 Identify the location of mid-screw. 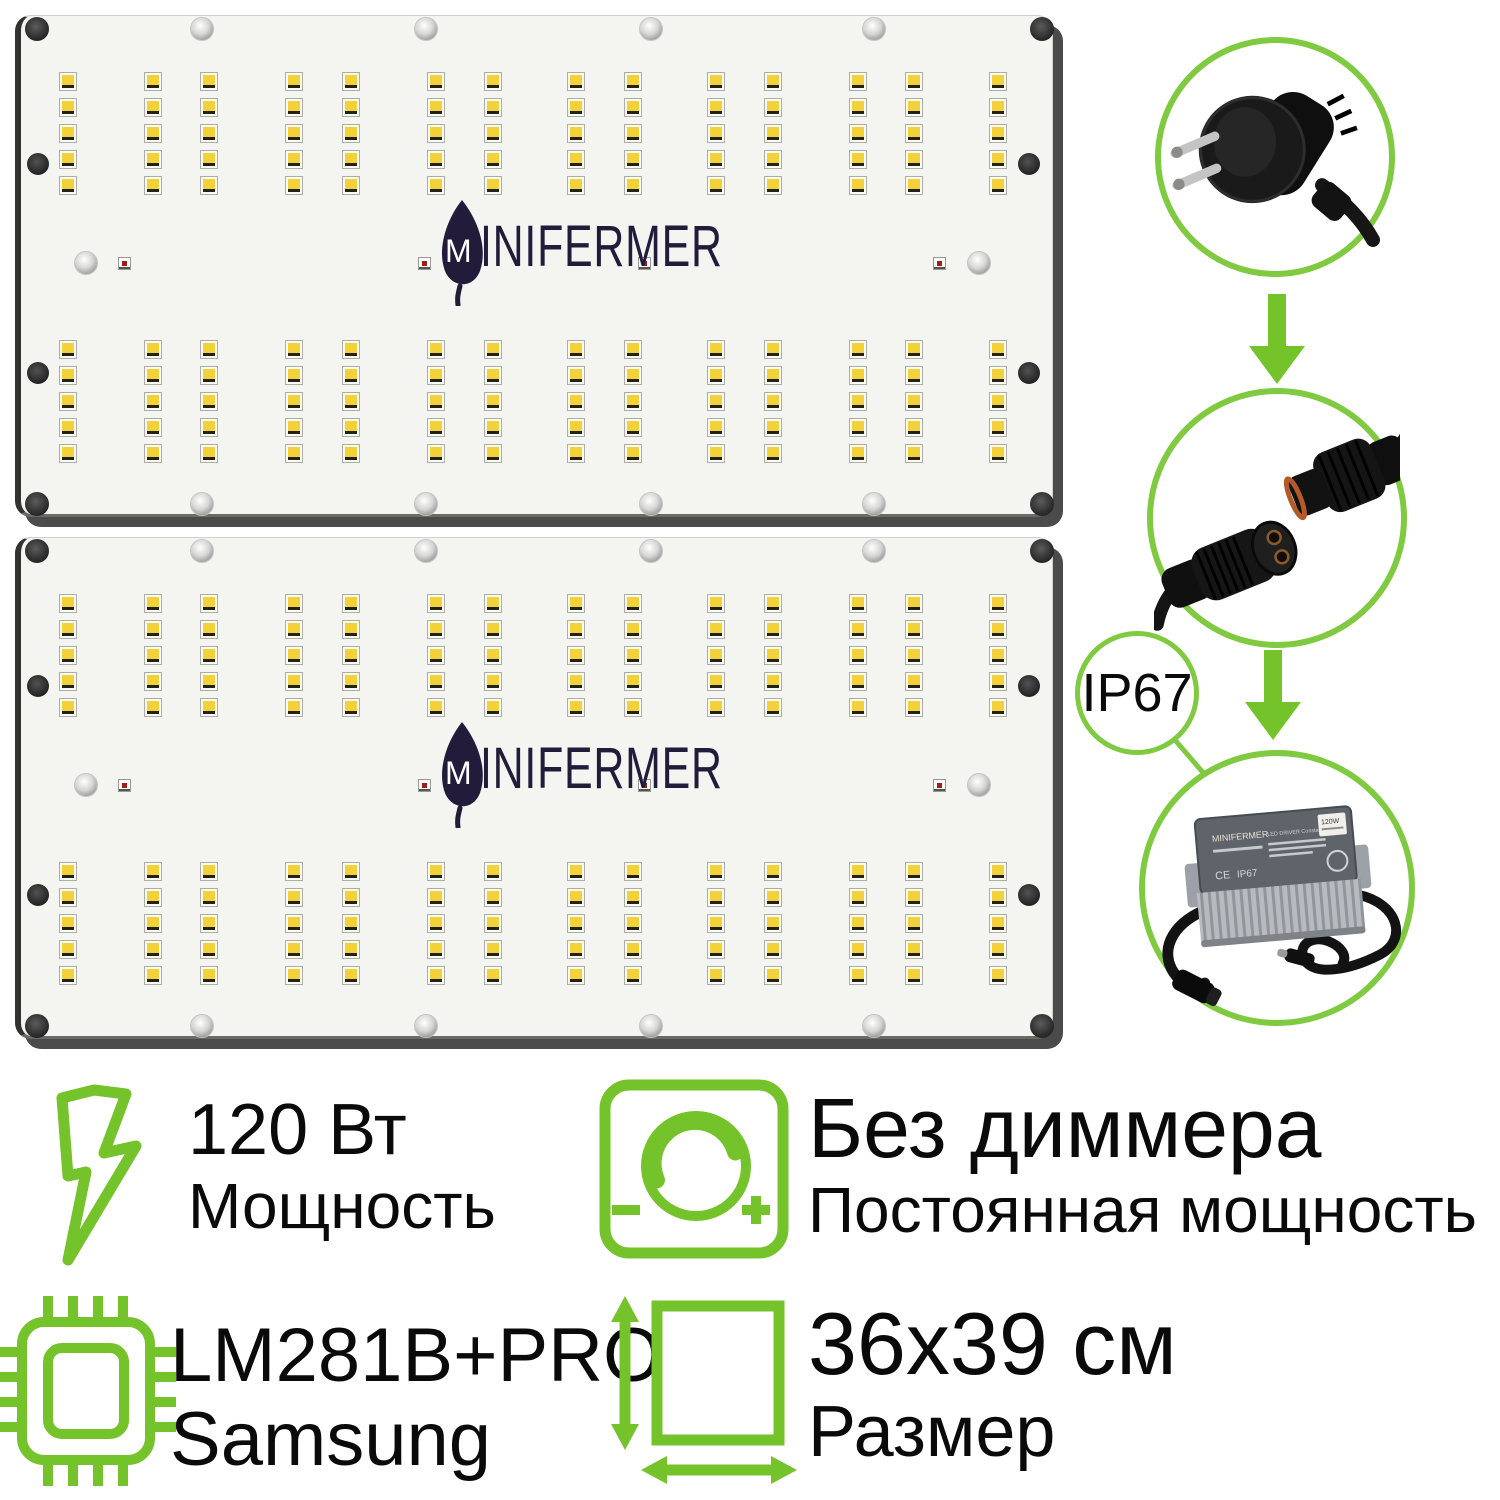
(86, 785).